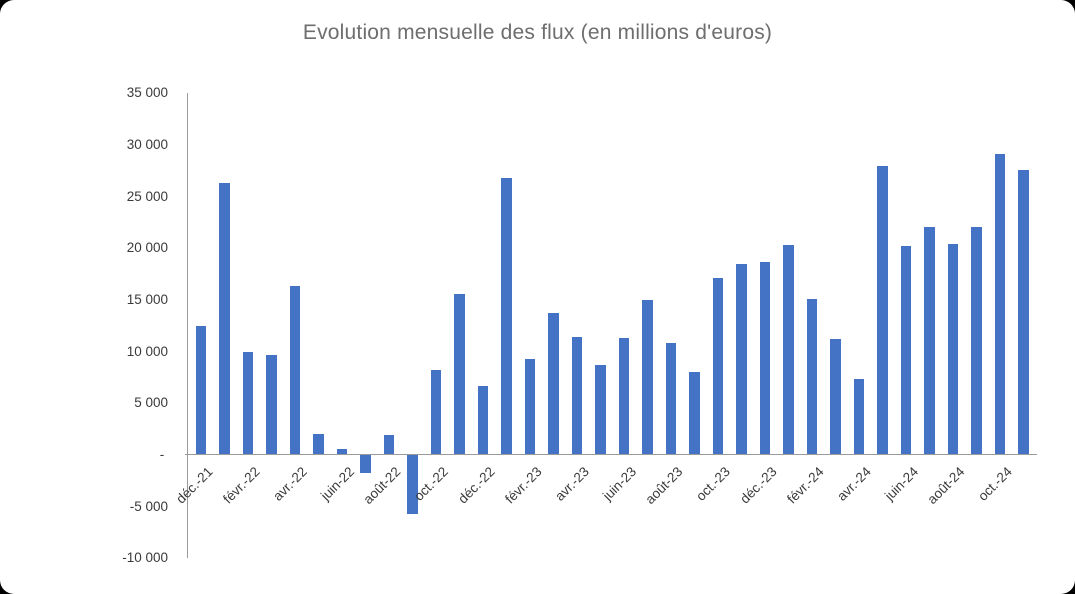  What do you see at coordinates (147, 144) in the screenshot?
I see `y-axis-tick-label: 30 000` at bounding box center [147, 144].